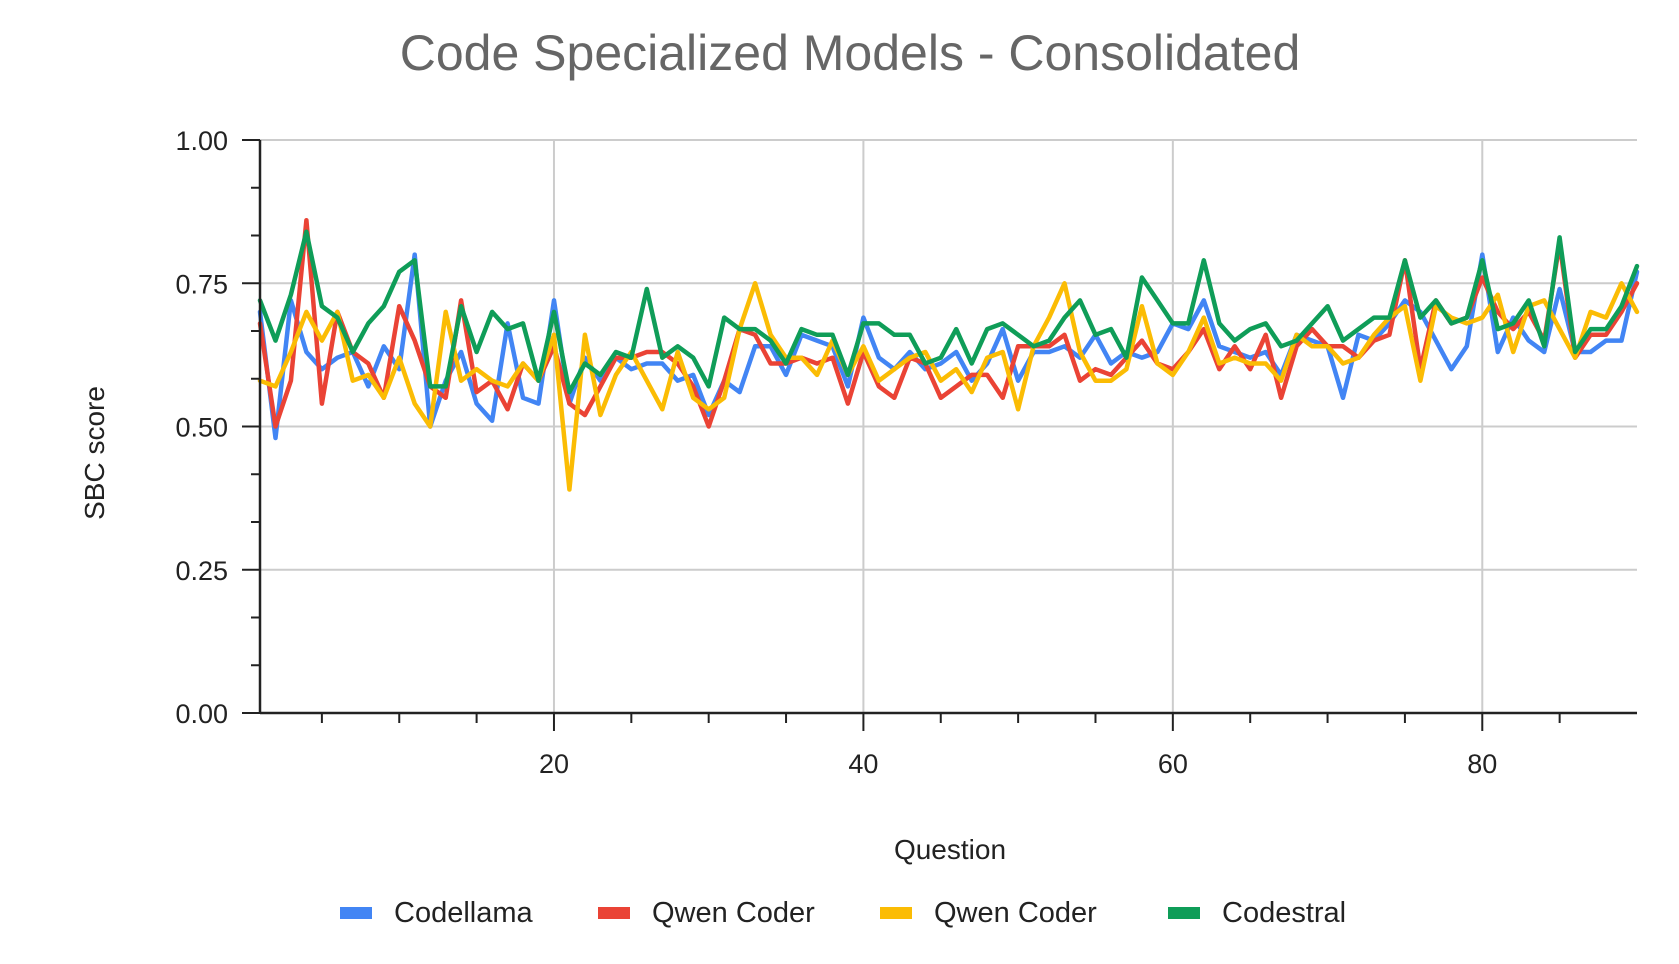 This screenshot has width=1679, height=964. I want to click on legend-item-3: Codestral, so click(1257, 913).